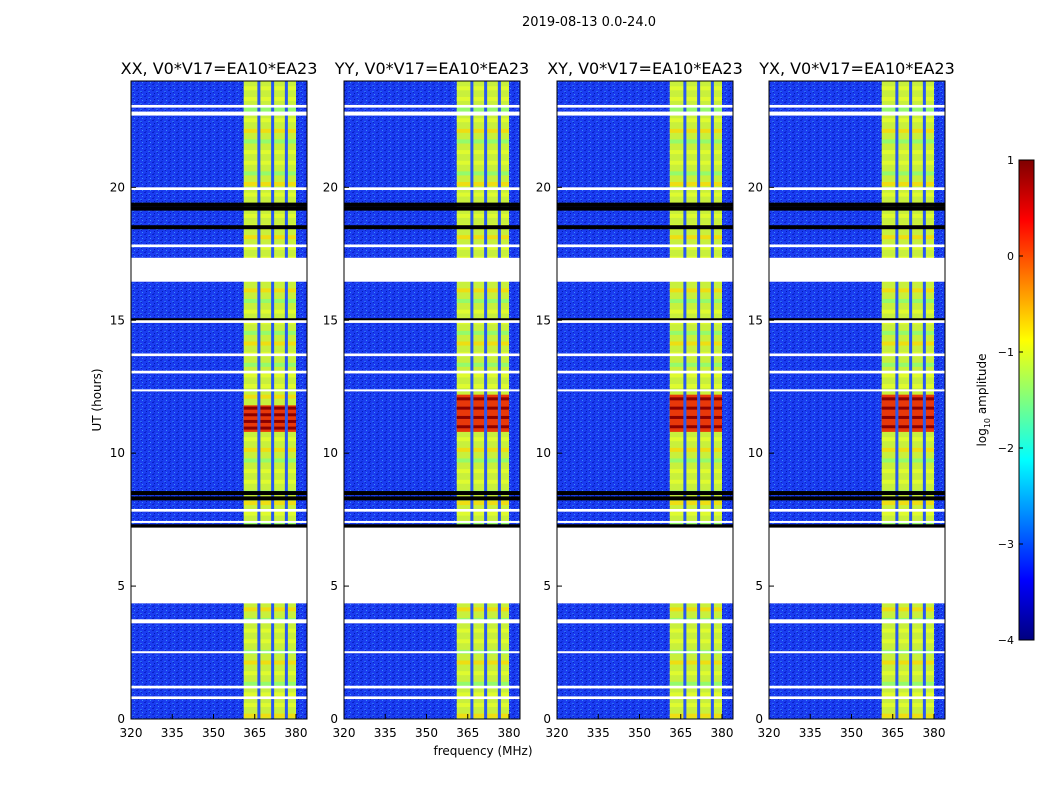  What do you see at coordinates (482, 751) in the screenshot?
I see `x-axis-label: frequency (MHz)` at bounding box center [482, 751].